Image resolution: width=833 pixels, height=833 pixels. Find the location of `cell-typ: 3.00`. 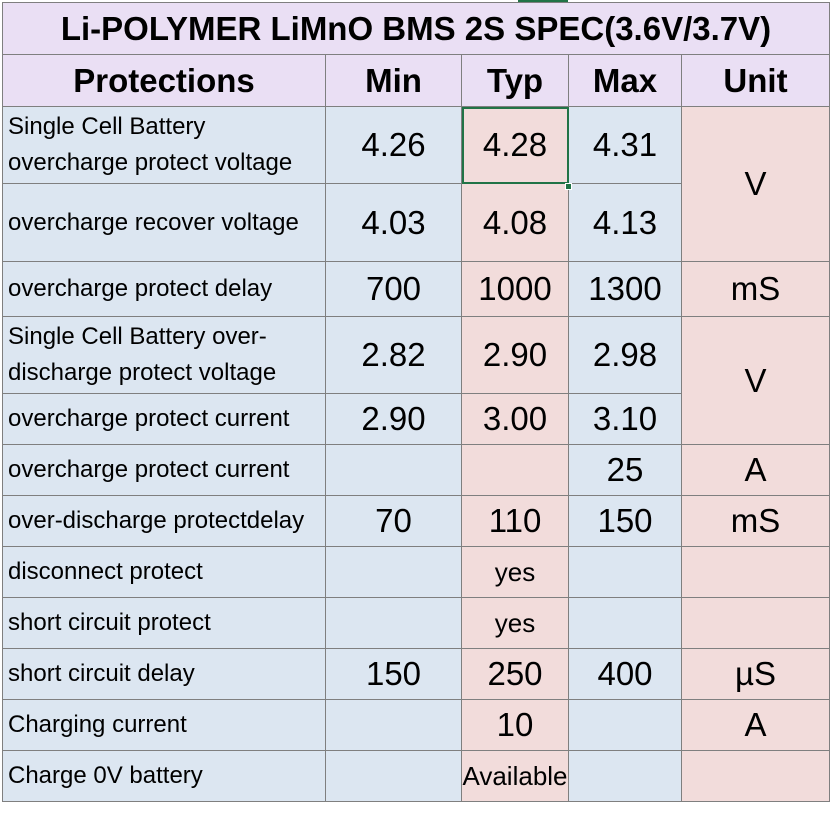

cell-typ: 3.00 is located at coordinates (515, 419).